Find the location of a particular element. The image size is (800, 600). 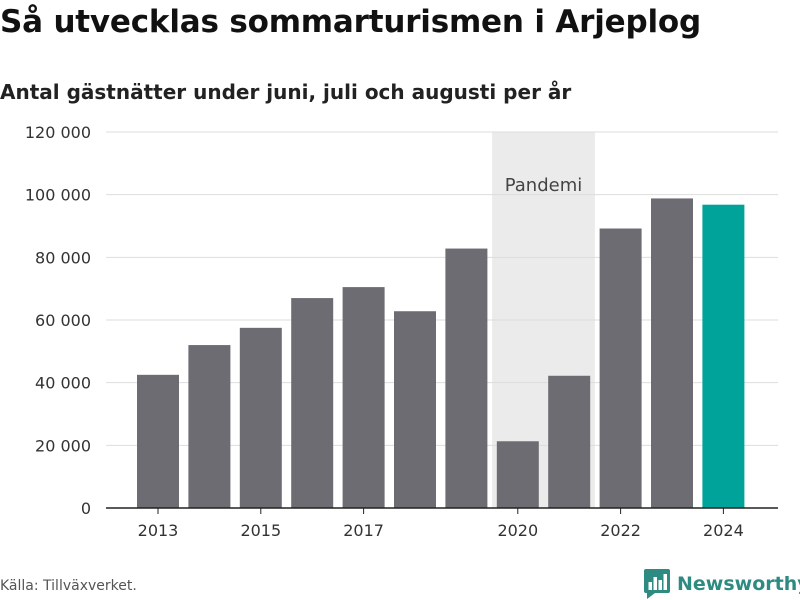

x-tick-label: 2022 is located at coordinates (620, 530).